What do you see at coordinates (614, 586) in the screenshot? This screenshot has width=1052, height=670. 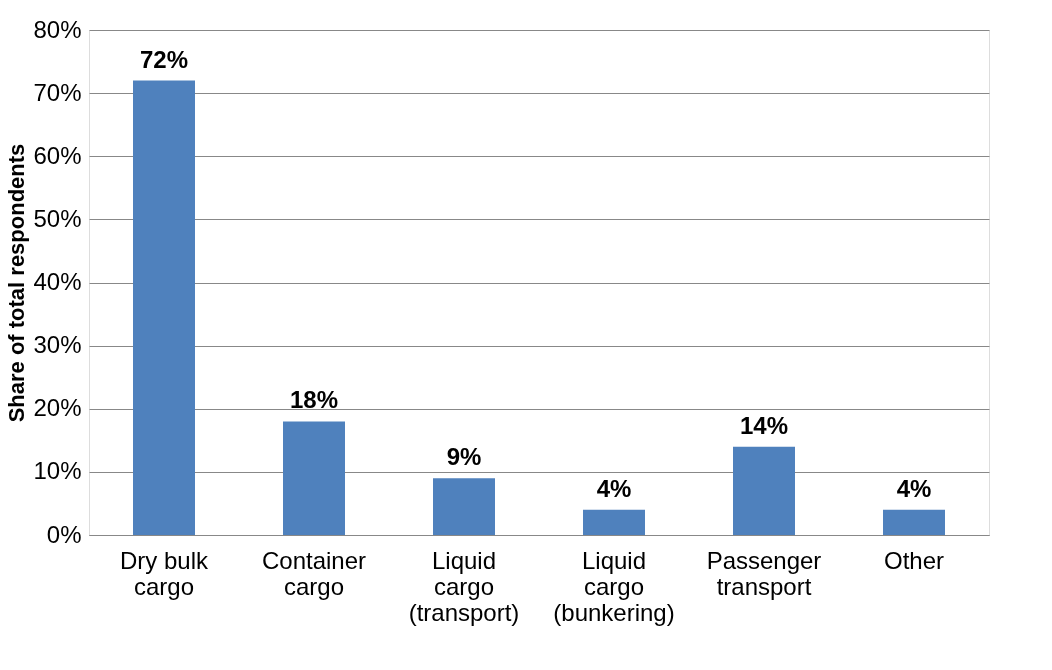 I see `x-tick-label: Liquid cargo (bunkering)` at bounding box center [614, 586].